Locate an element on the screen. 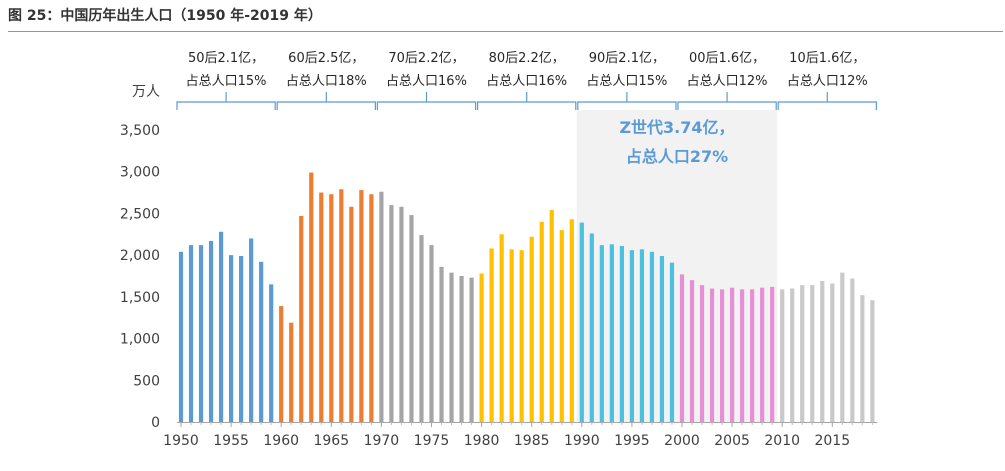 Image resolution: width=1005 pixels, height=471 pixels. generation-label-line1: 50后2.1亿， is located at coordinates (226, 58).